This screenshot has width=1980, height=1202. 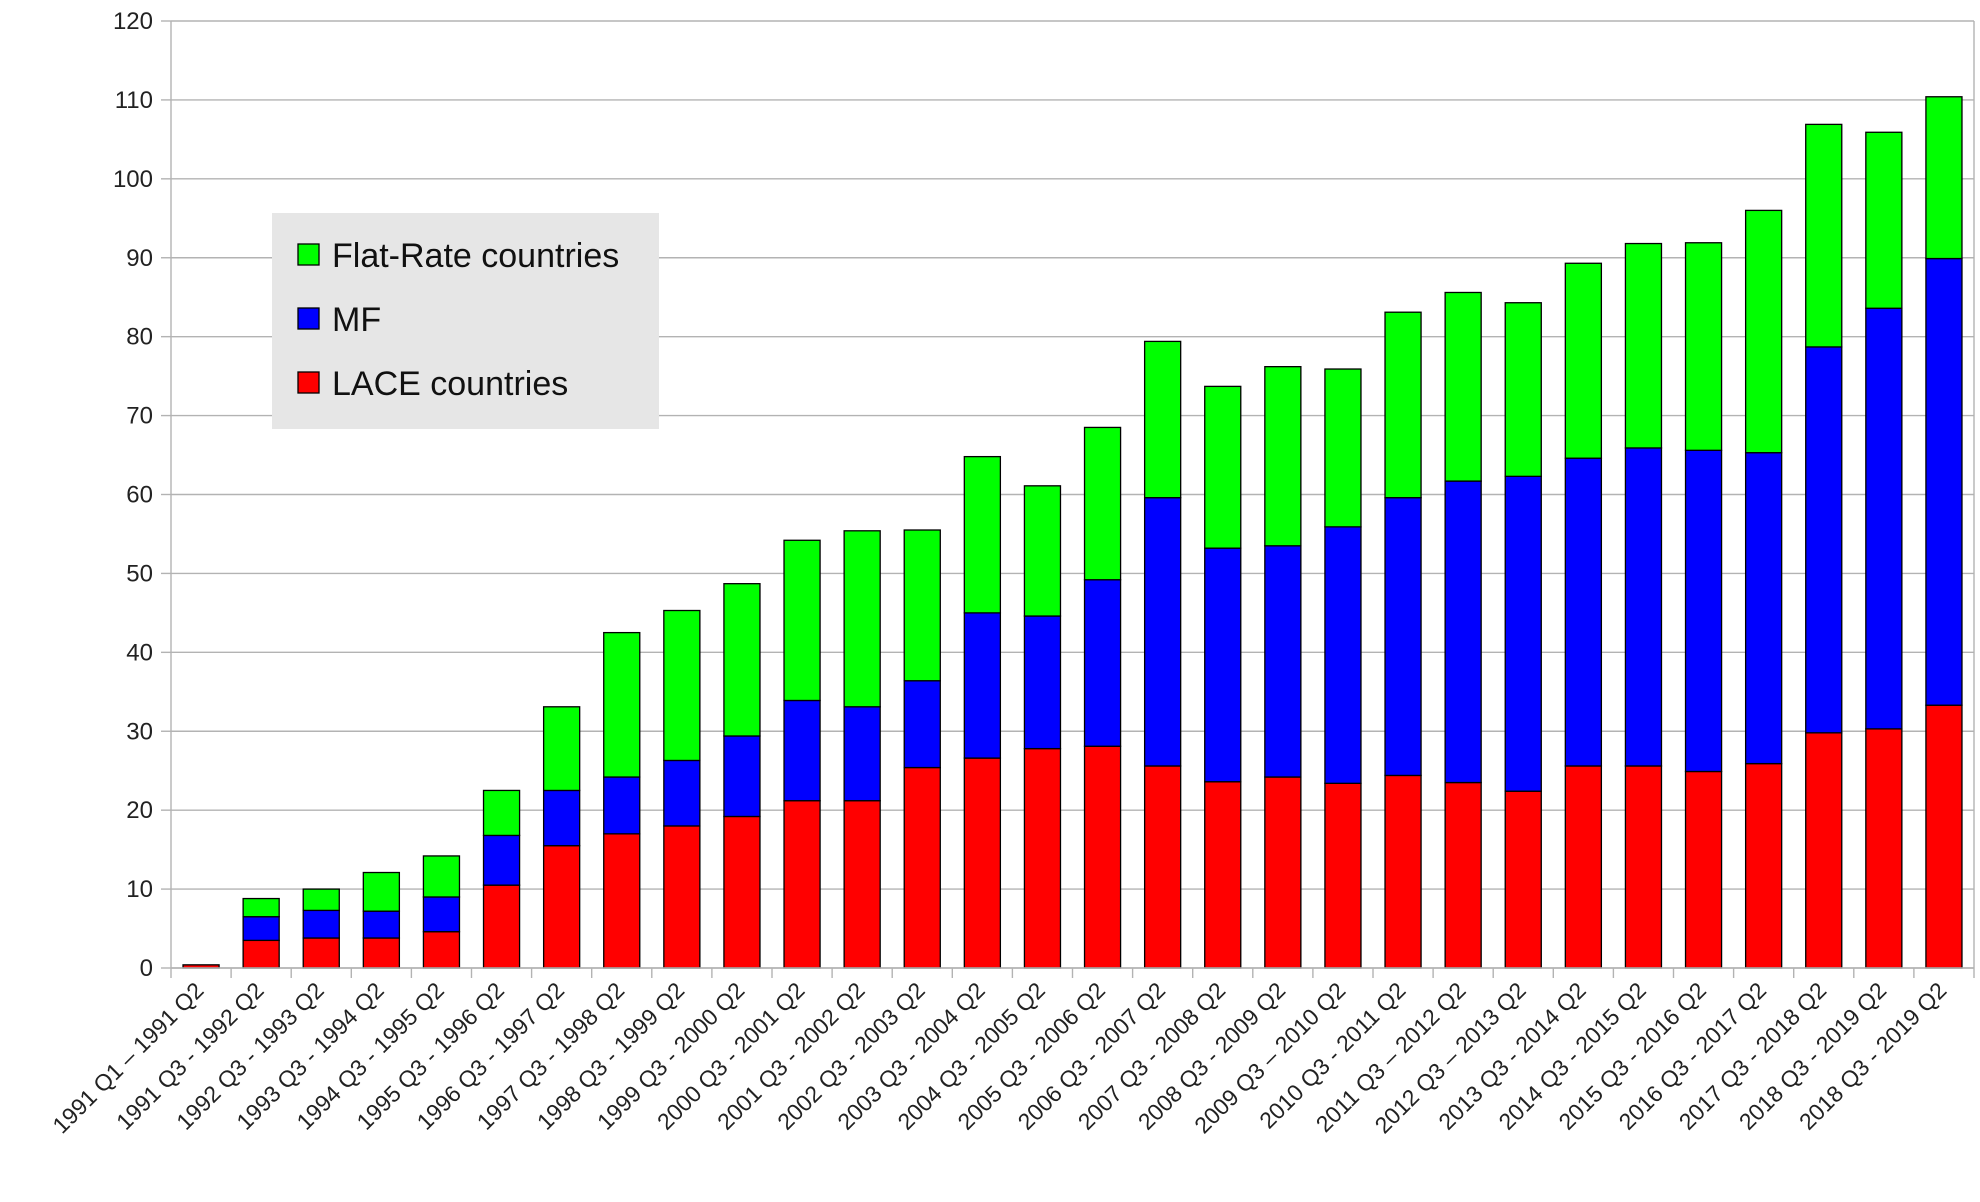 What do you see at coordinates (475, 256) in the screenshot?
I see `legend-label: Flat-Rate countries` at bounding box center [475, 256].